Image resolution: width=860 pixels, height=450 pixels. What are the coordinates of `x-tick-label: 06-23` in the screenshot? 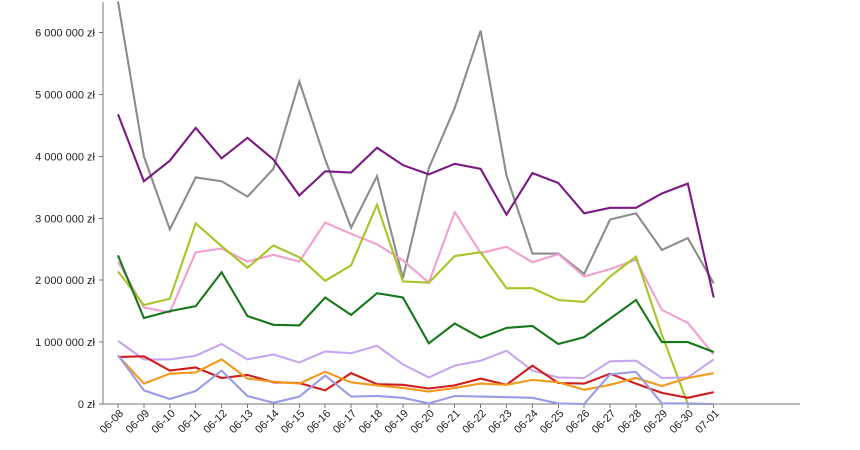 It's located at (500, 422).